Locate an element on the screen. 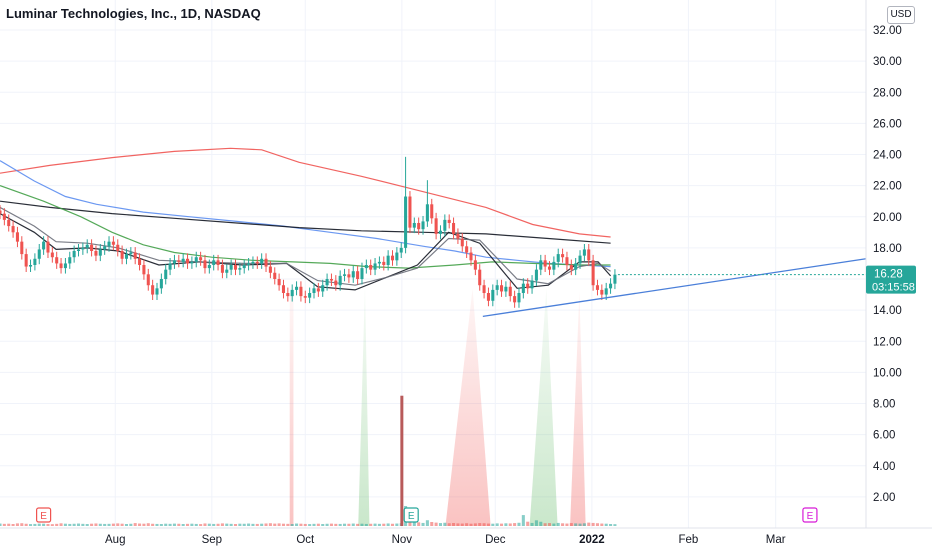 Image resolution: width=932 pixels, height=555 pixels. chart-title: Luminar Technologies, Inc., 1D, NASDAQ is located at coordinates (133, 13).